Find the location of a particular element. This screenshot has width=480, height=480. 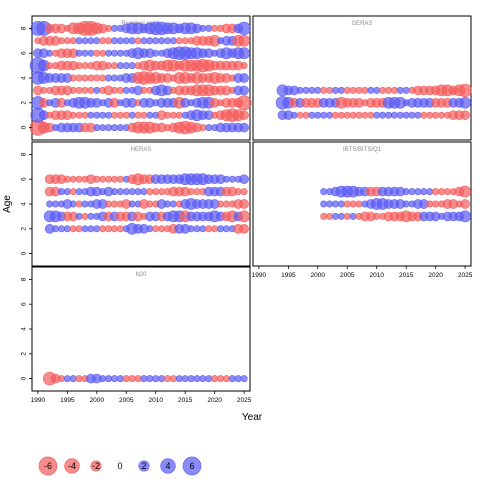

y-tick-label: 4 is located at coordinates (24, 78).